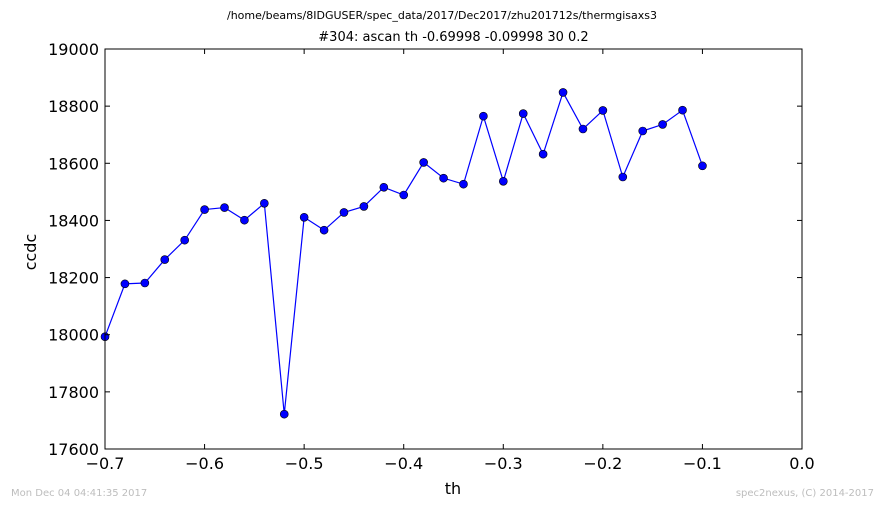 The width and height of the screenshot is (884, 509). What do you see at coordinates (702, 463) in the screenshot?
I see `x-tick-label: −0.1` at bounding box center [702, 463].